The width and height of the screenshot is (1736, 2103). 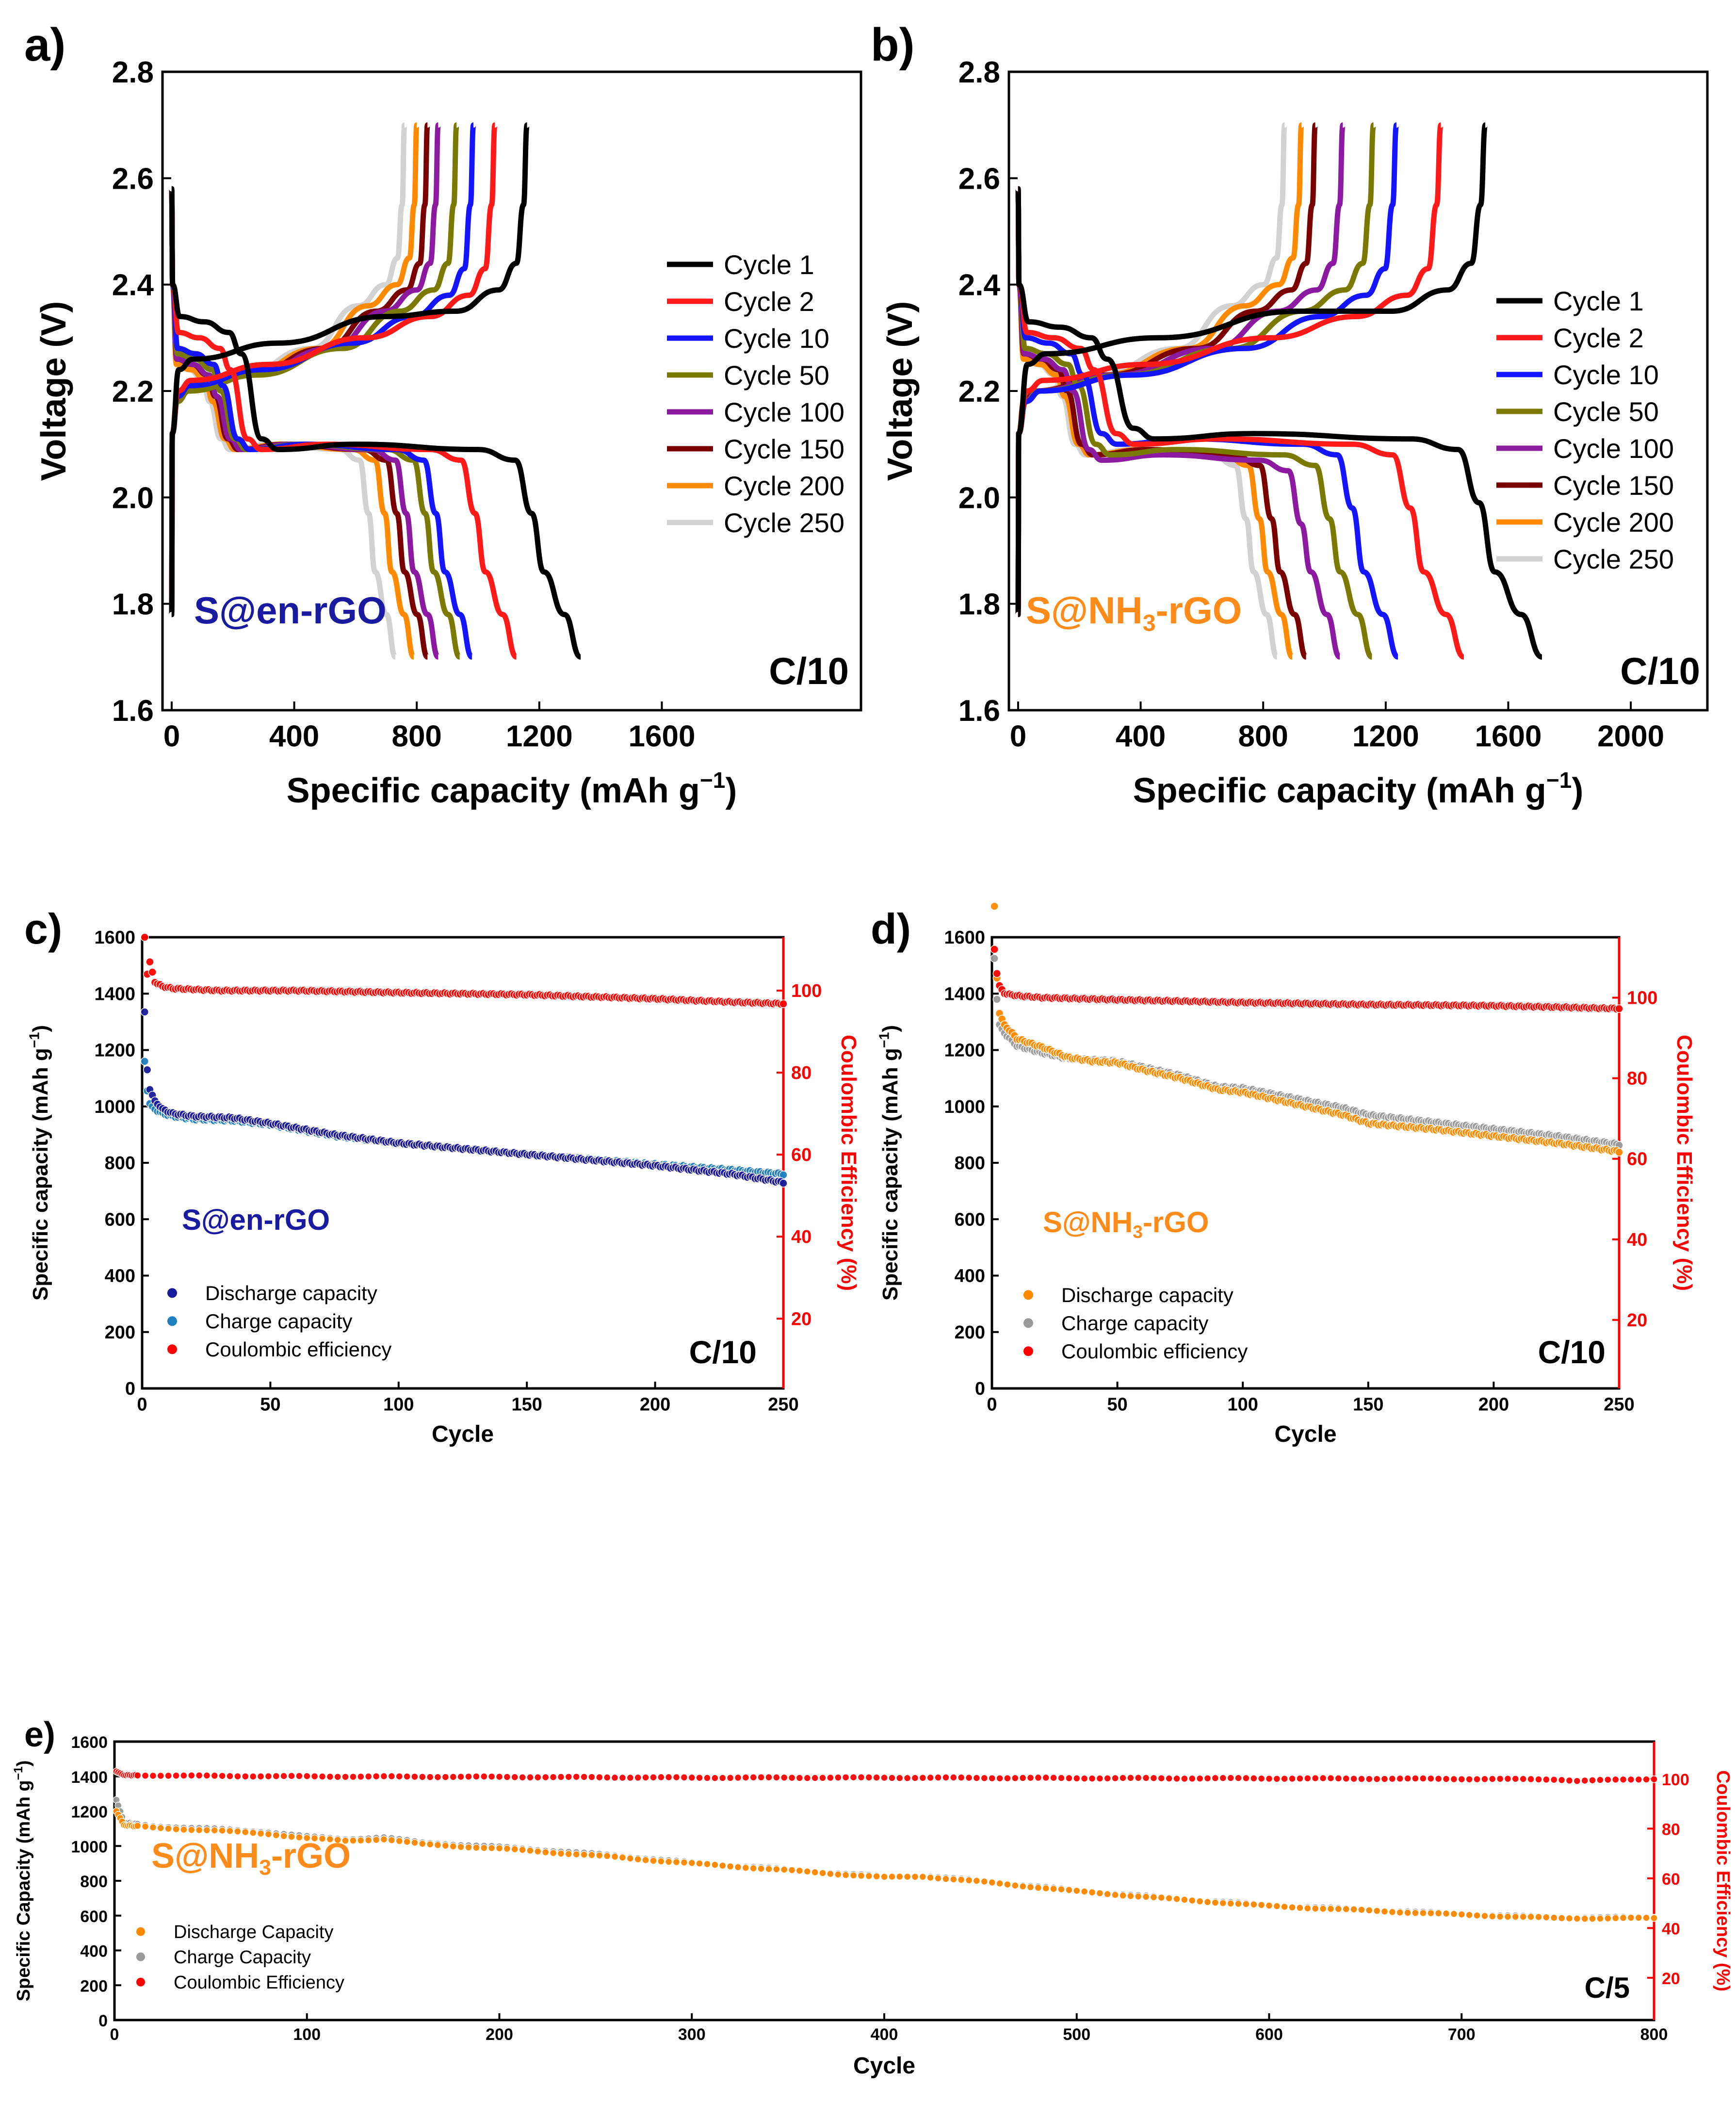 I want to click on legend-label: Cycle 150, so click(x=784, y=449).